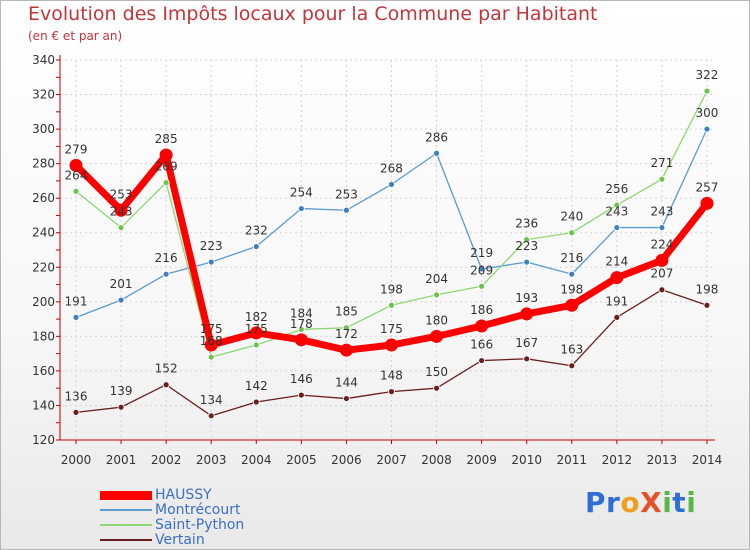 Image resolution: width=750 pixels, height=550 pixels. Describe the element at coordinates (43, 405) in the screenshot. I see `y-tick-label: 140` at that location.